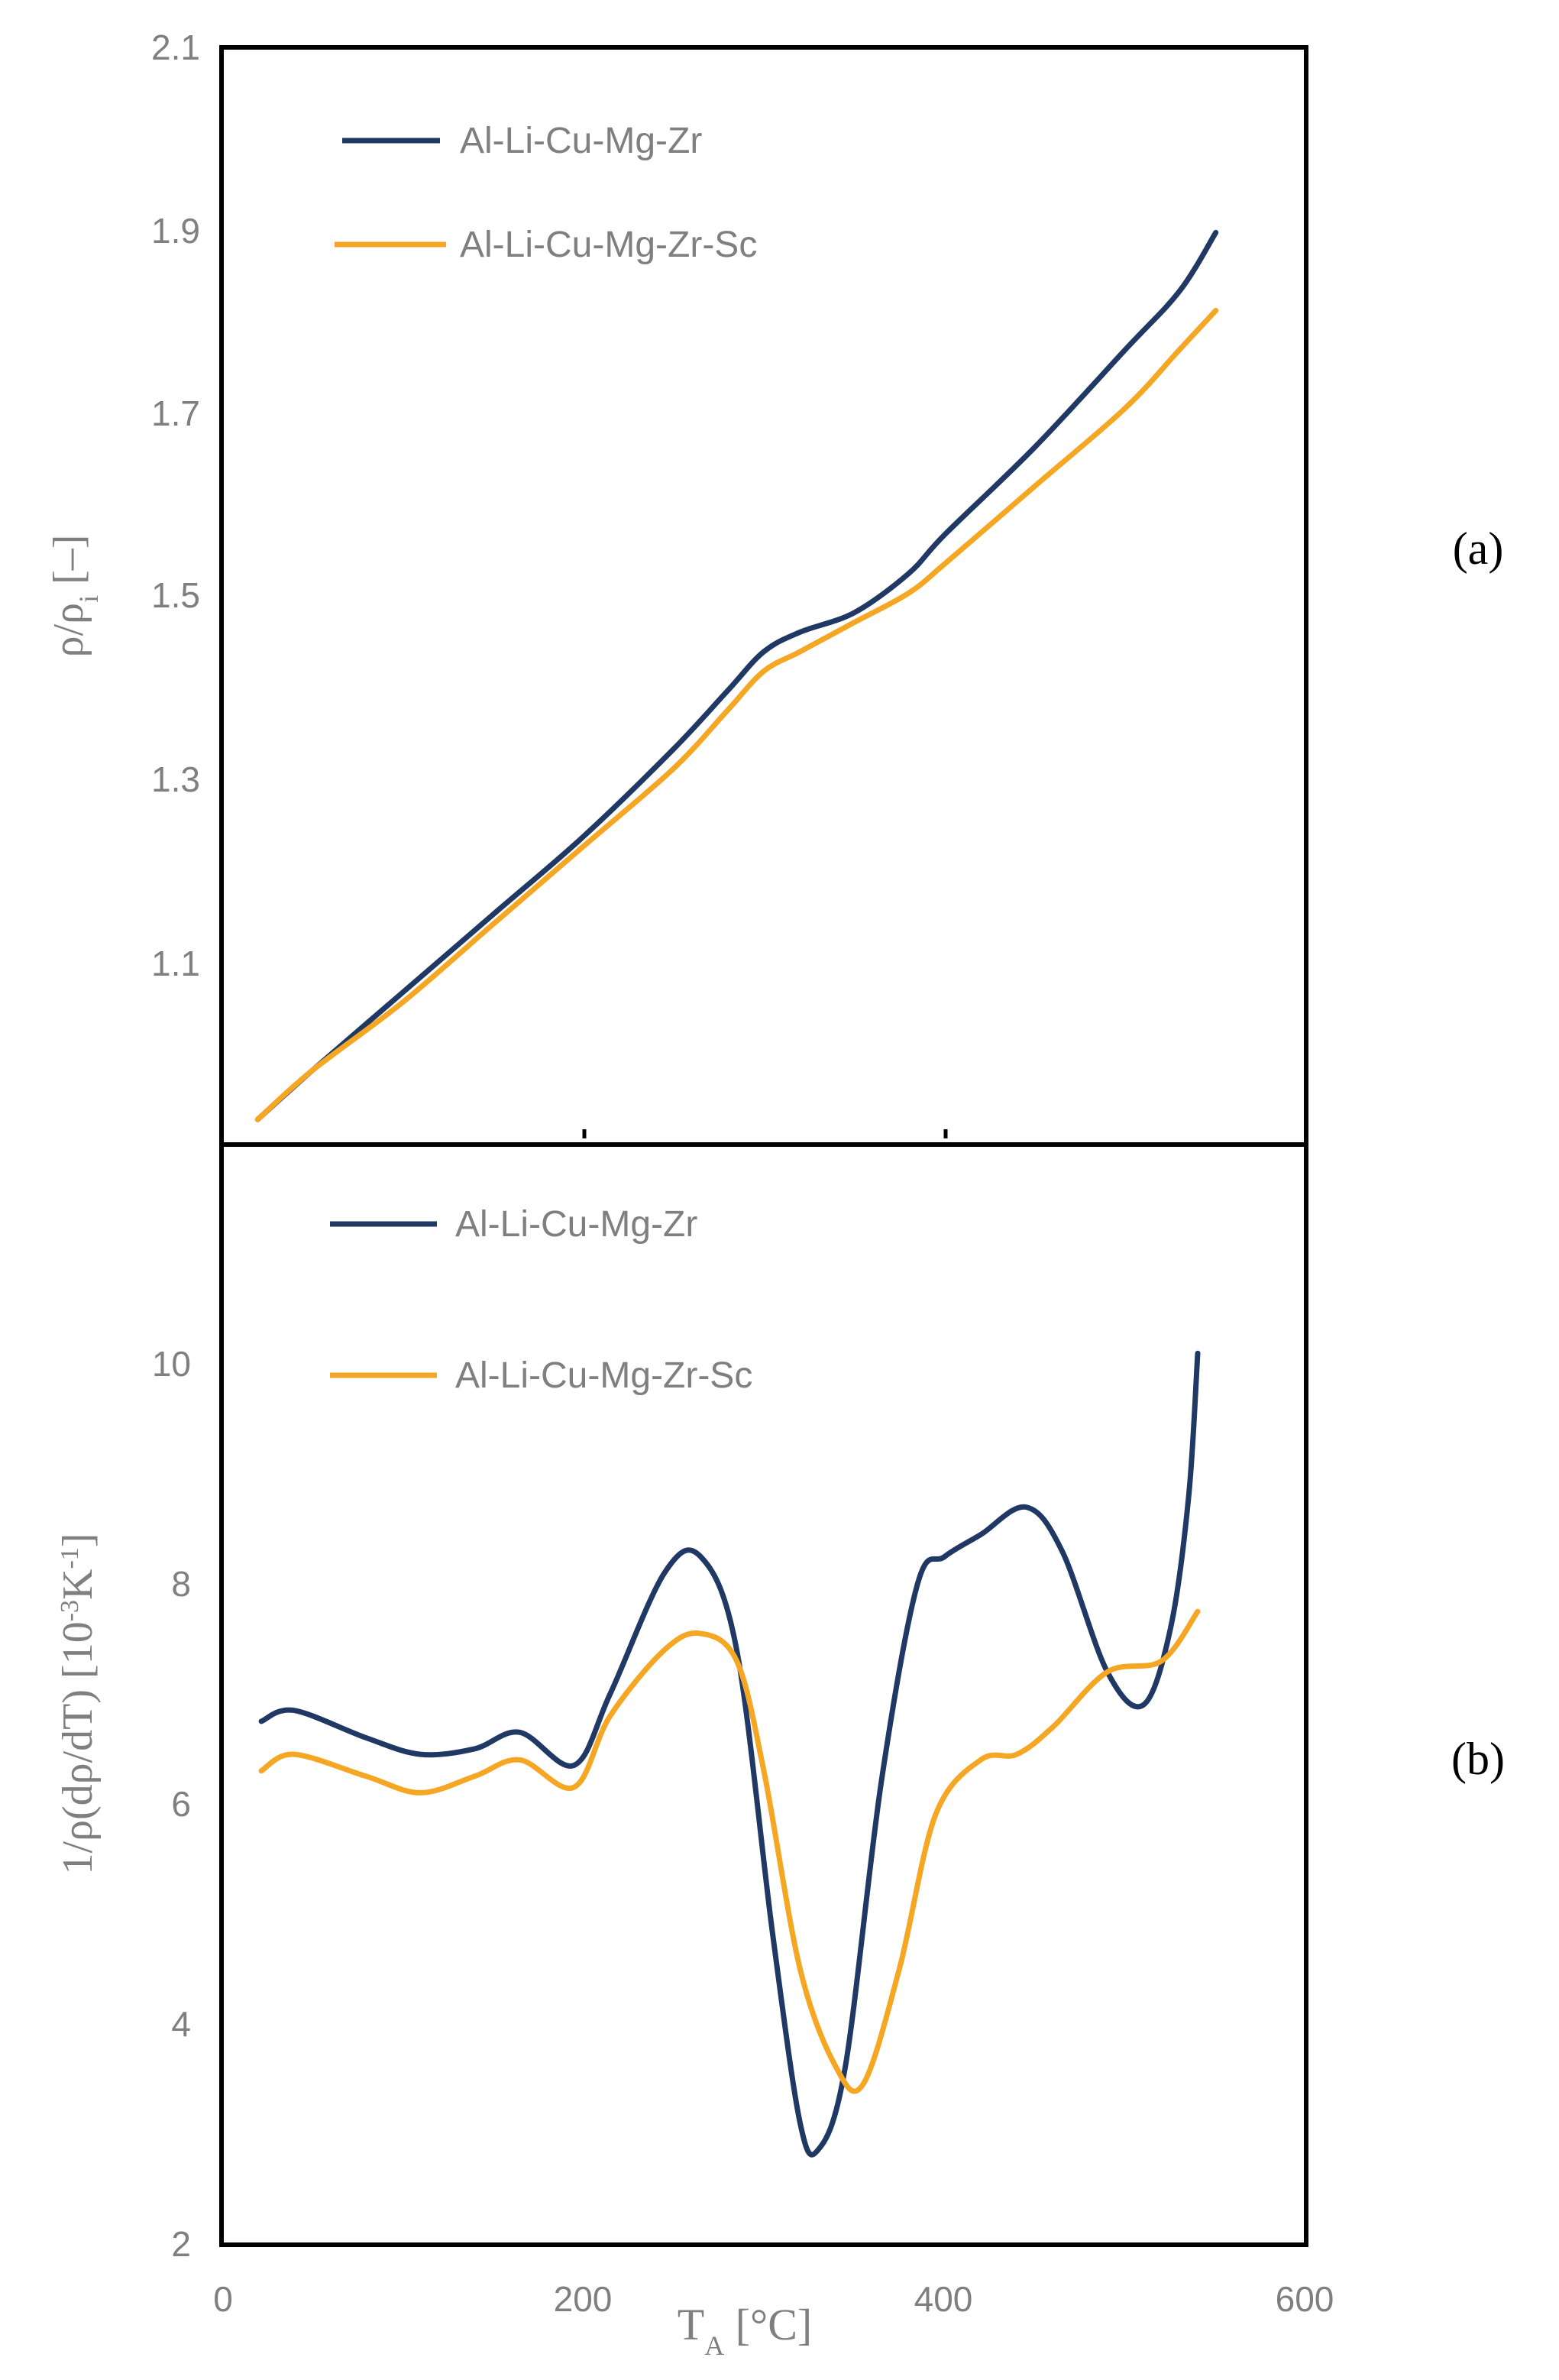 The width and height of the screenshot is (1559, 2380). I want to click on x-tick-label-b: 400, so click(943, 2299).